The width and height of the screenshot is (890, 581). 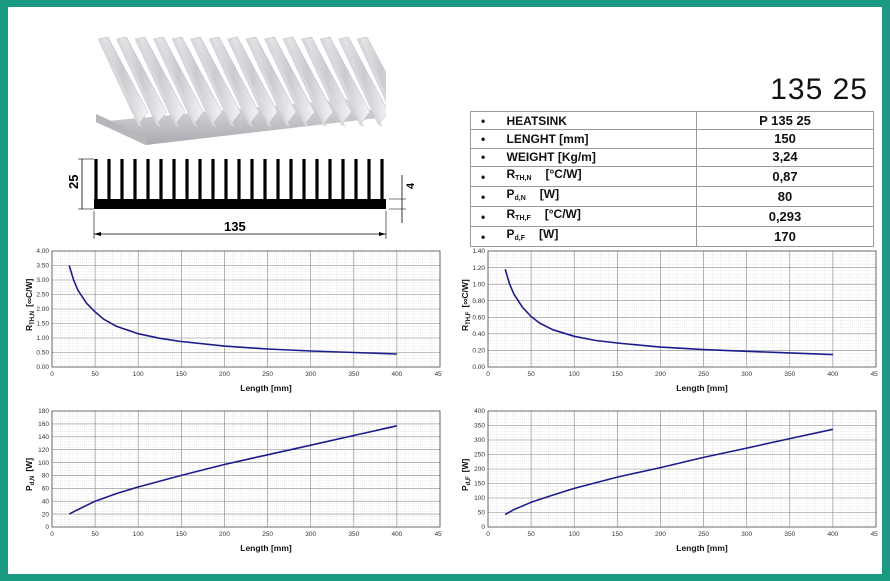 I want to click on y-tick-label: 1.00, so click(x=478, y=284).